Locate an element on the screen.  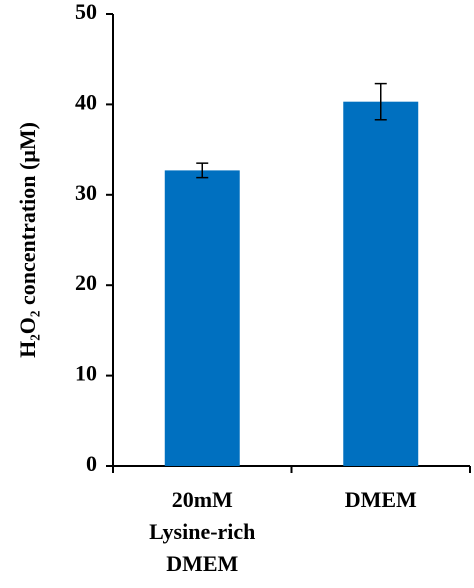
y-tick-label: 10 is located at coordinates (86, 373).